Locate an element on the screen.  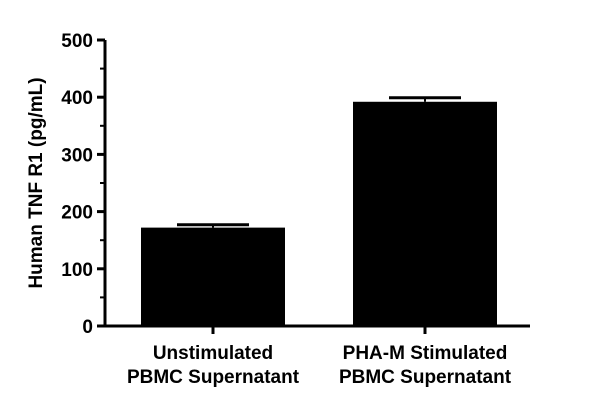
y-tick-label: 100 is located at coordinates (77, 270).